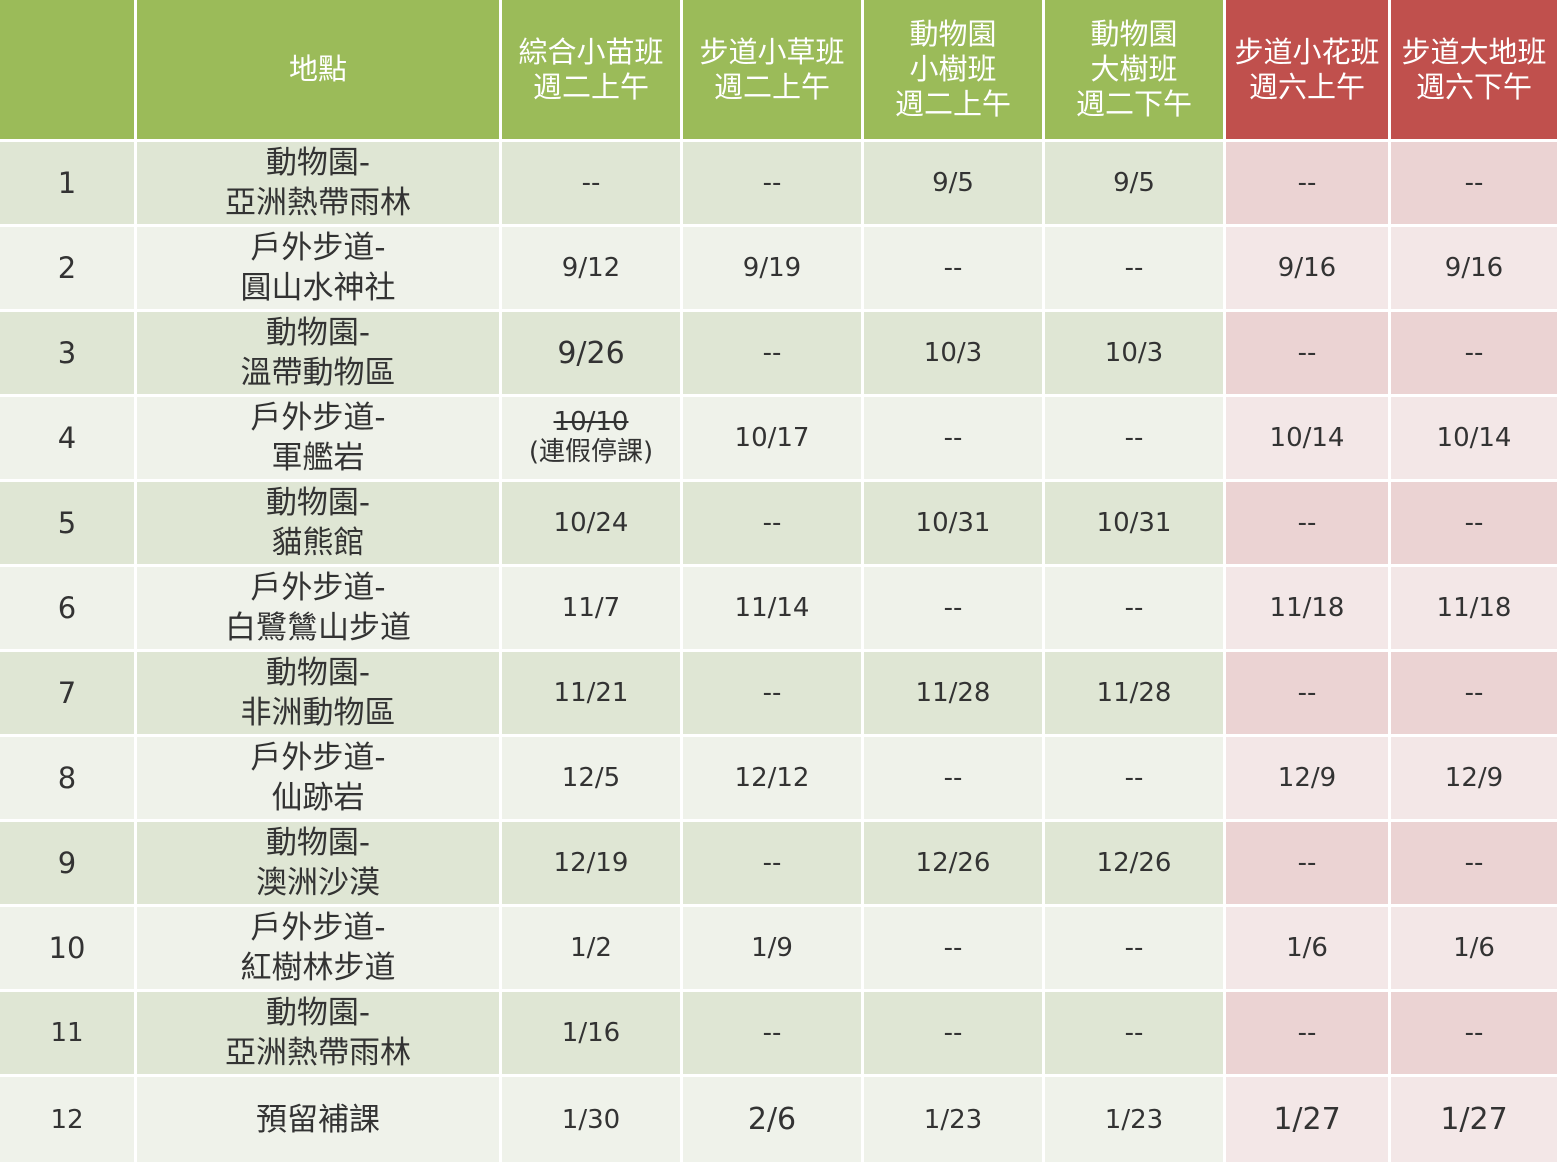 Image resolution: width=1557 pixels, height=1168 pixels. What do you see at coordinates (319, 694) in the screenshot?
I see `location-cell: 動物園- 非洲動物區` at bounding box center [319, 694].